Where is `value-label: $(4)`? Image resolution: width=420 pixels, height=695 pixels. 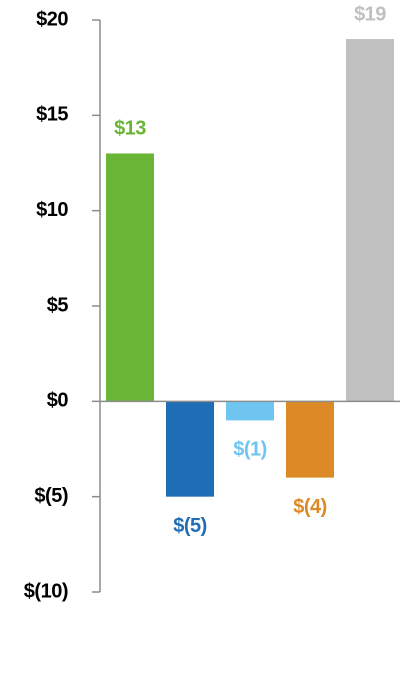 value-label: $(4) is located at coordinates (310, 507).